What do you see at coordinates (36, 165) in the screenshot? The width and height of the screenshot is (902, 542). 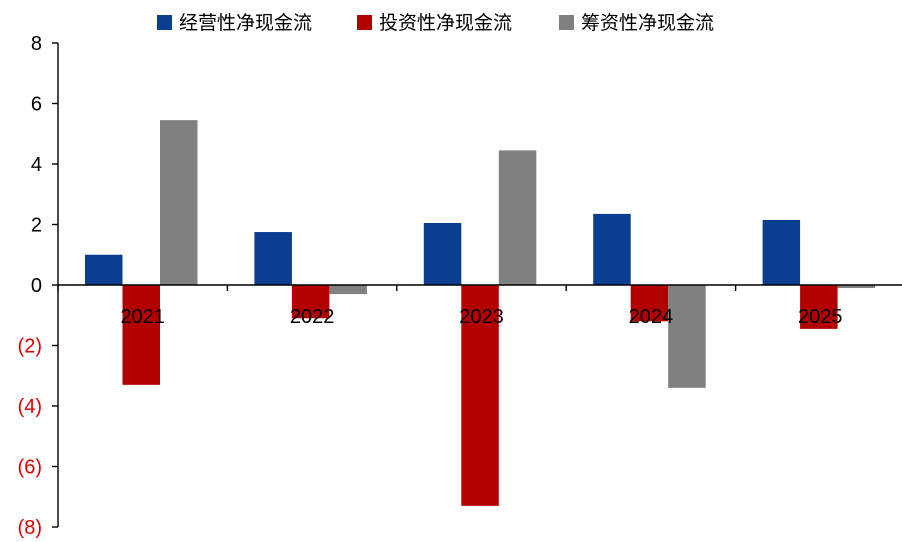 I see `y-tick-label: 4` at bounding box center [36, 165].